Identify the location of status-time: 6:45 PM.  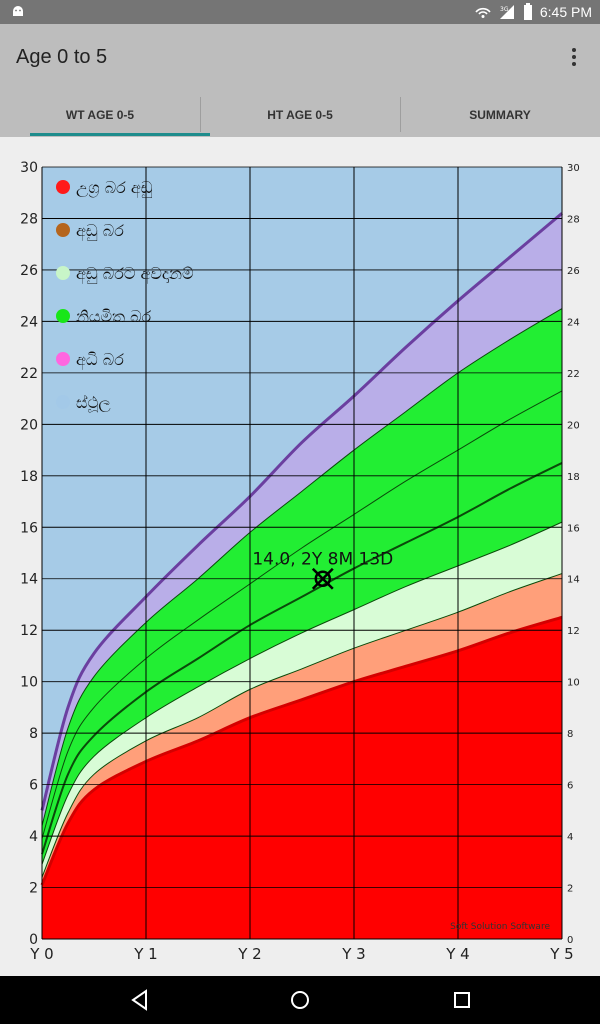
(565, 12).